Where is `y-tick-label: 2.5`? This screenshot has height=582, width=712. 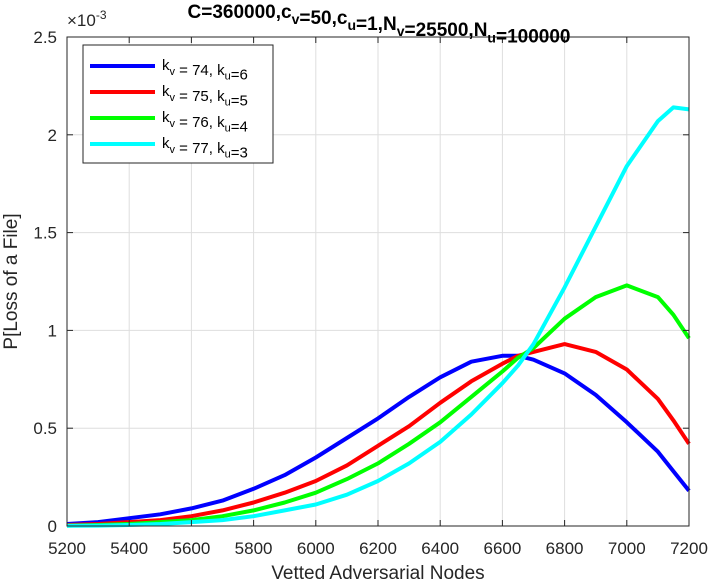
y-tick-label: 2.5 is located at coordinates (45, 37).